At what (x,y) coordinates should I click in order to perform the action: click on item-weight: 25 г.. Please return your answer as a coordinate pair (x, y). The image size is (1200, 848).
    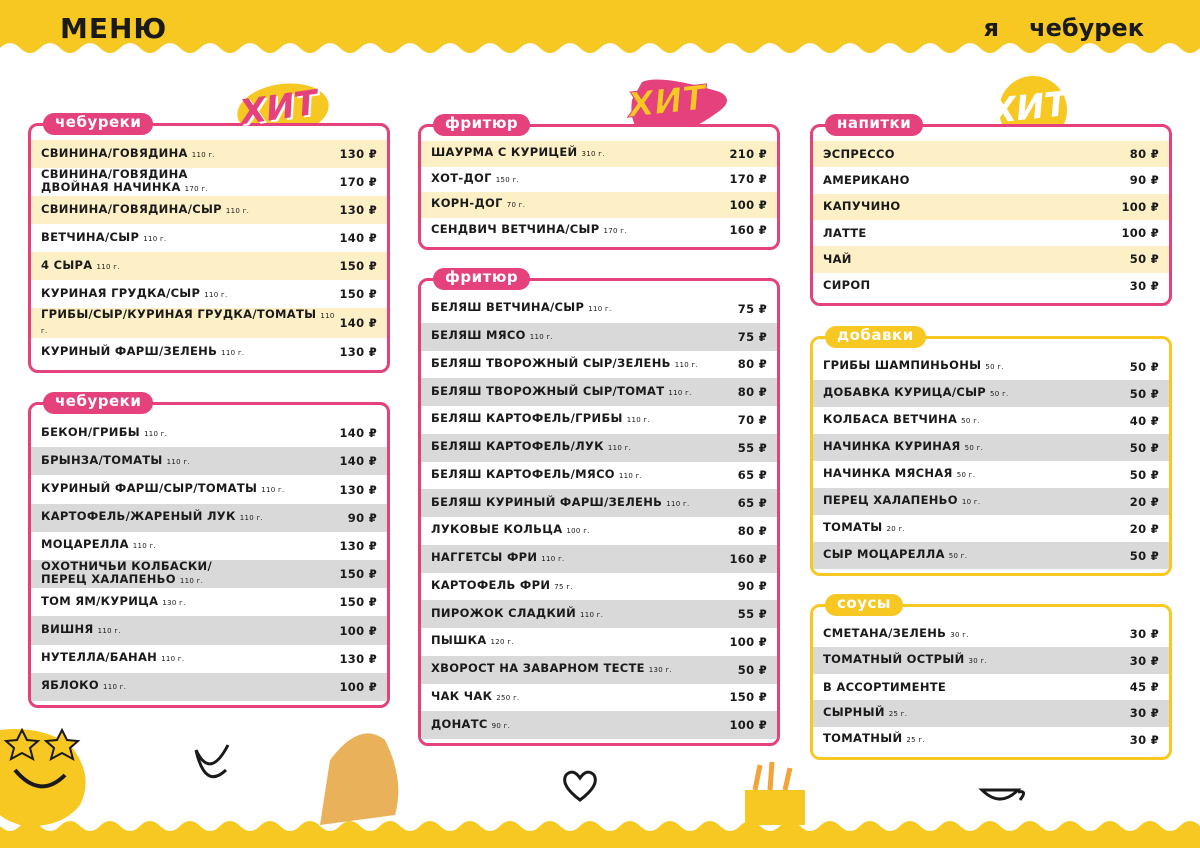
    Looking at the image, I should click on (915, 740).